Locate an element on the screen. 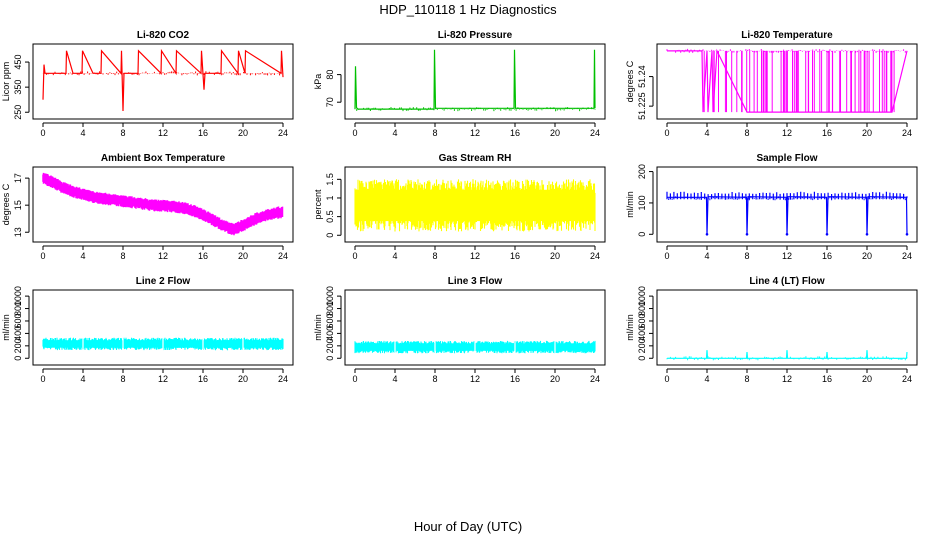 The height and width of the screenshot is (540, 936). series-core is located at coordinates (475, 205).